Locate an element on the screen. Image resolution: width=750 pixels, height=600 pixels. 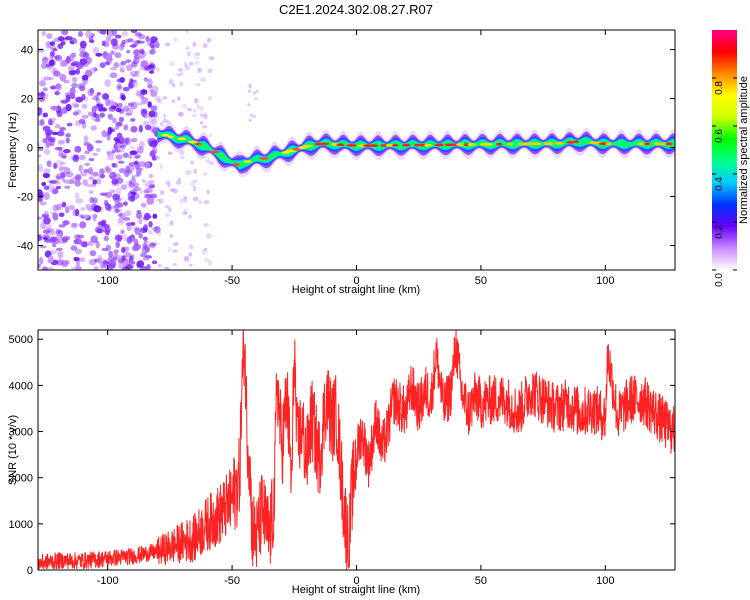
x-tick-label: 100 is located at coordinates (605, 581).